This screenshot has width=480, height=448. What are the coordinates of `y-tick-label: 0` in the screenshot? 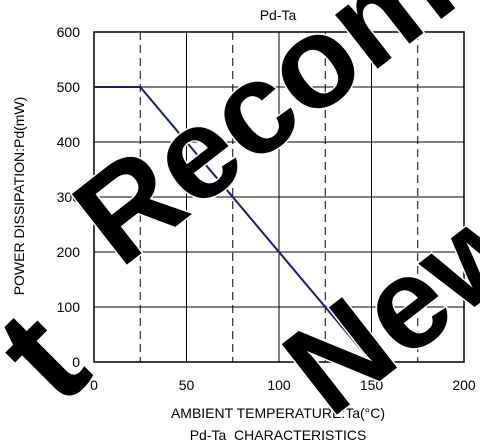 It's located at (76, 362).